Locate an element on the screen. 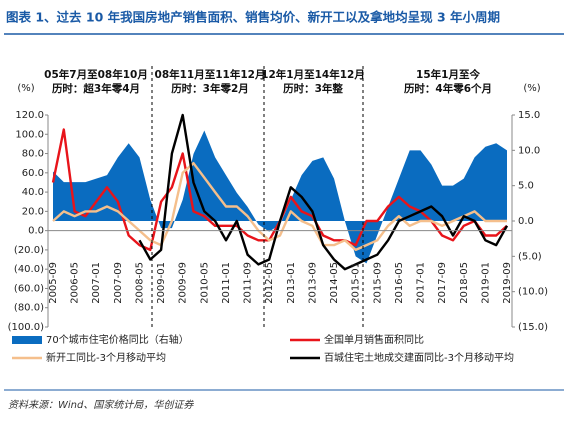 This screenshot has width=568, height=434. y2-tick-label: (10.0) is located at coordinates (533, 292).